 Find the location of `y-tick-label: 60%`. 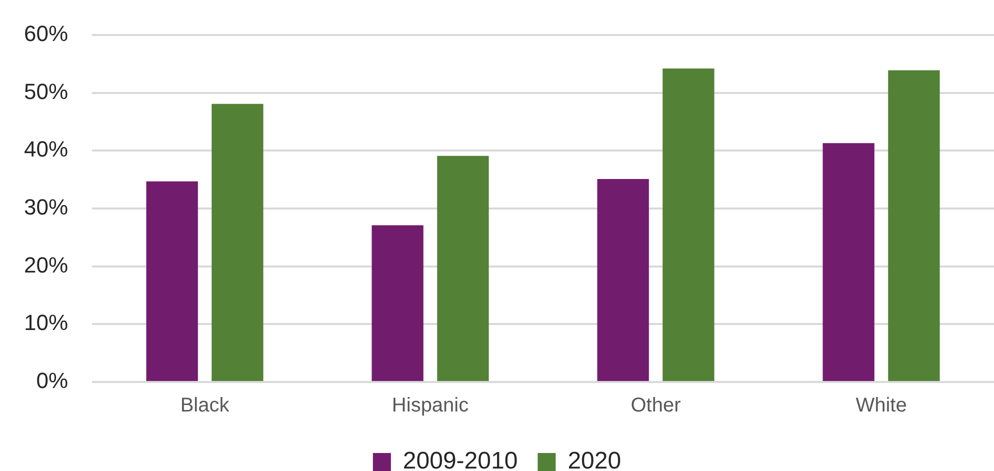

y-tick-label: 60% is located at coordinates (46, 33).